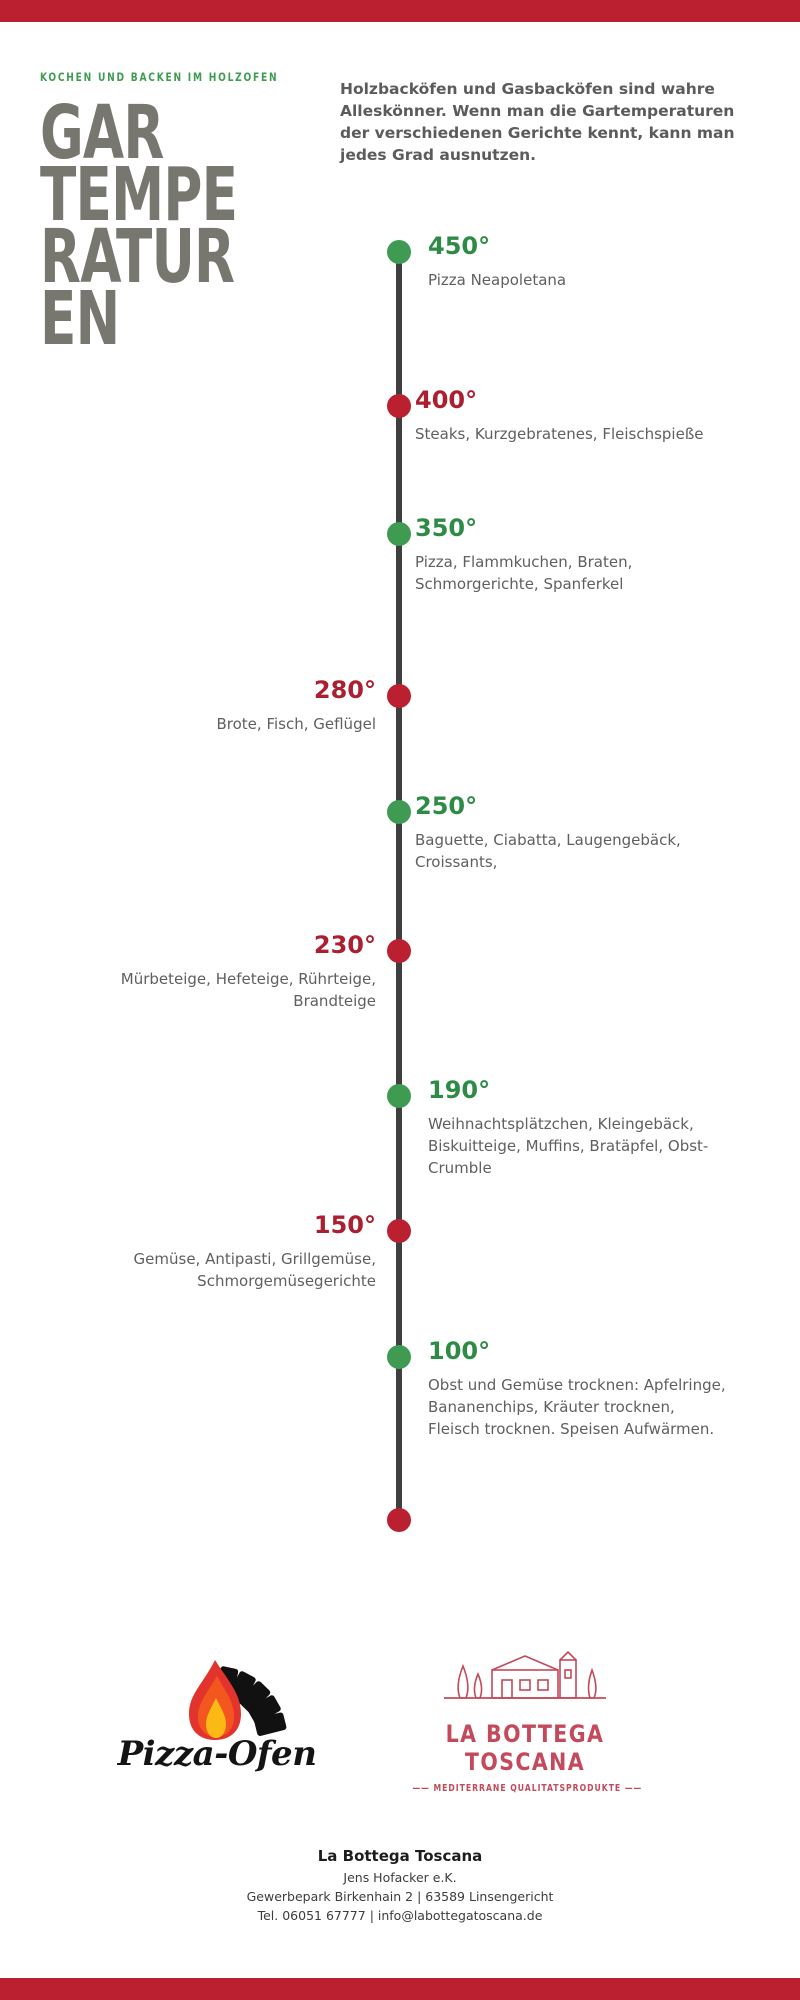 The height and width of the screenshot is (2000, 800). Describe the element at coordinates (344, 945) in the screenshot. I see `temp-value-230: 230°` at that location.